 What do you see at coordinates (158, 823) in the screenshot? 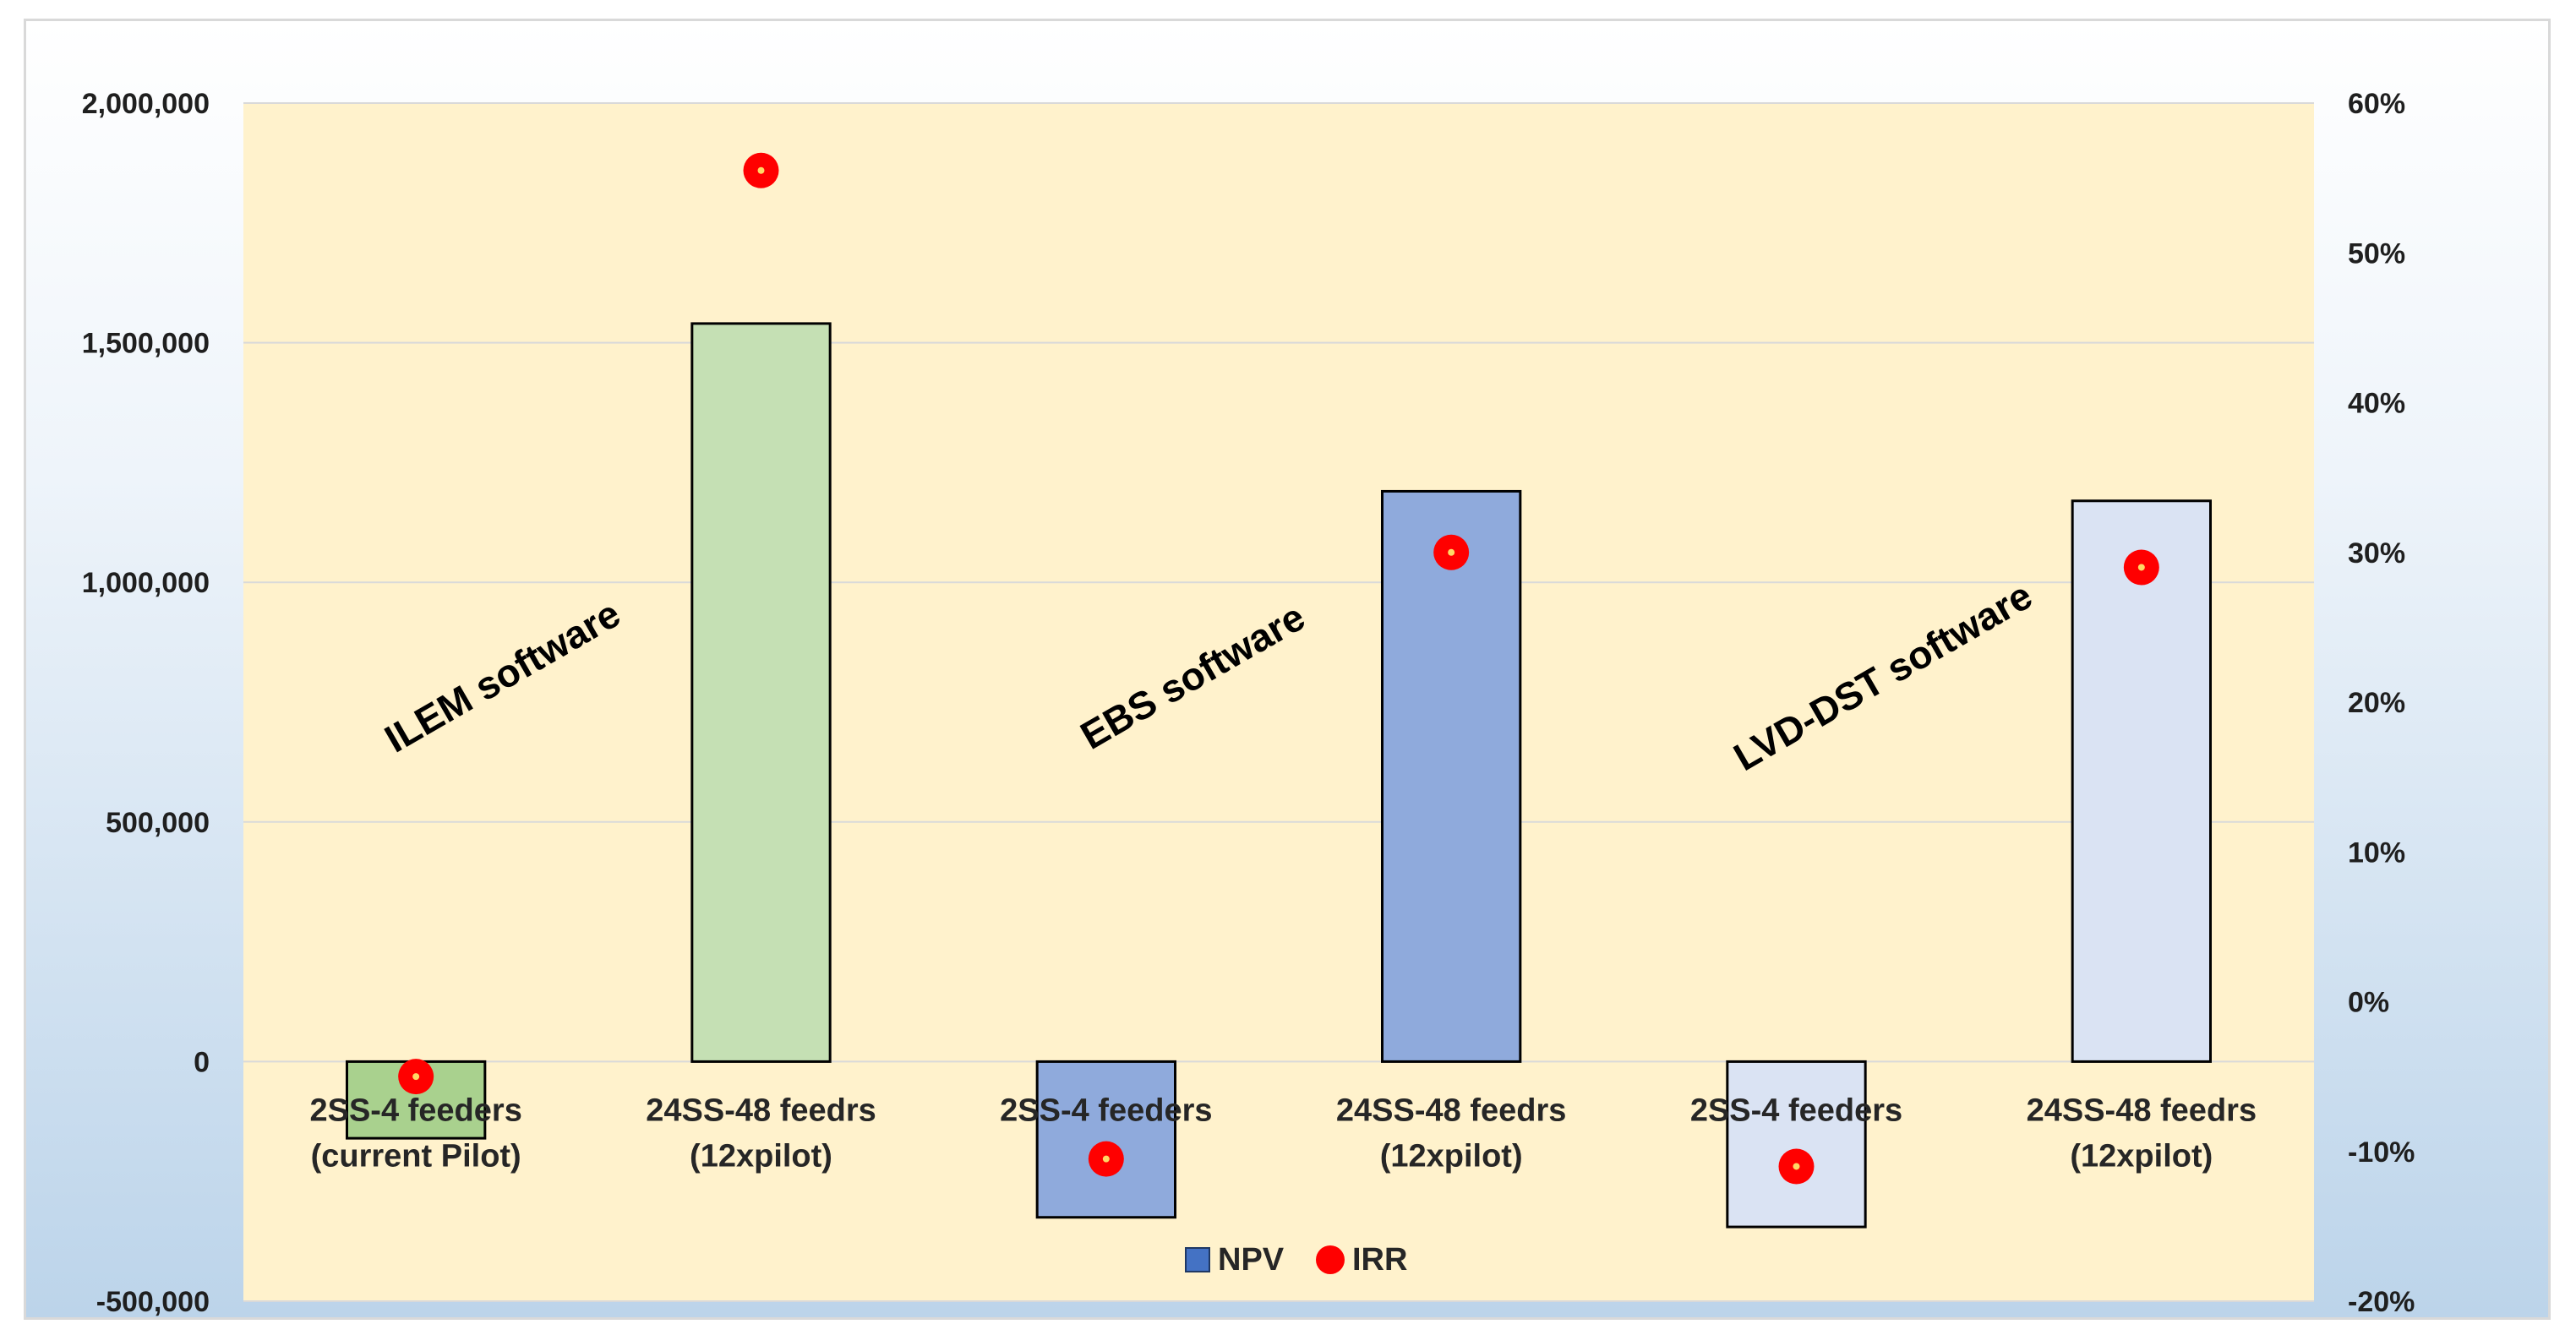
I see `left-axis-tick-label: 500,000` at bounding box center [158, 823].